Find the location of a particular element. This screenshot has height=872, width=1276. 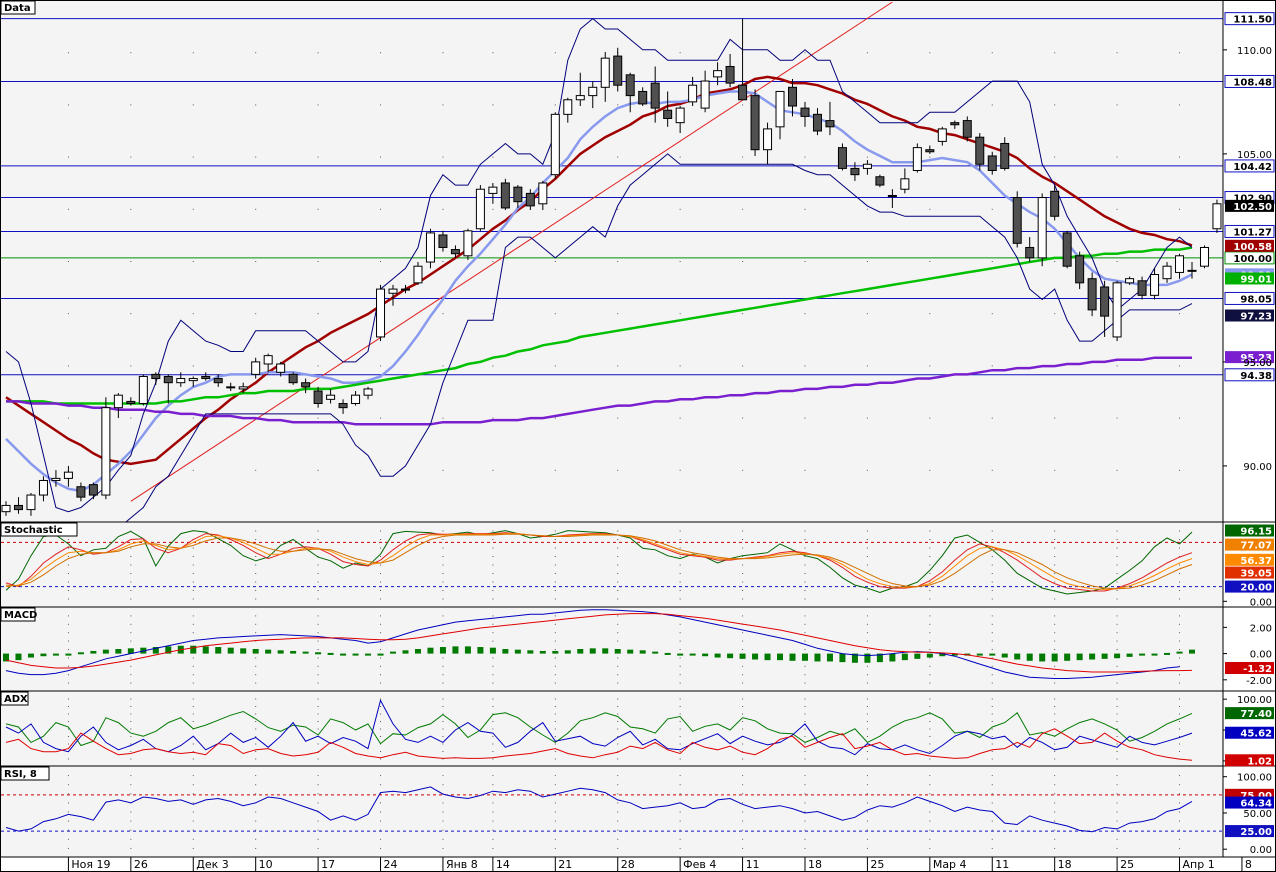

value-badge is located at coordinates (1249, 245).